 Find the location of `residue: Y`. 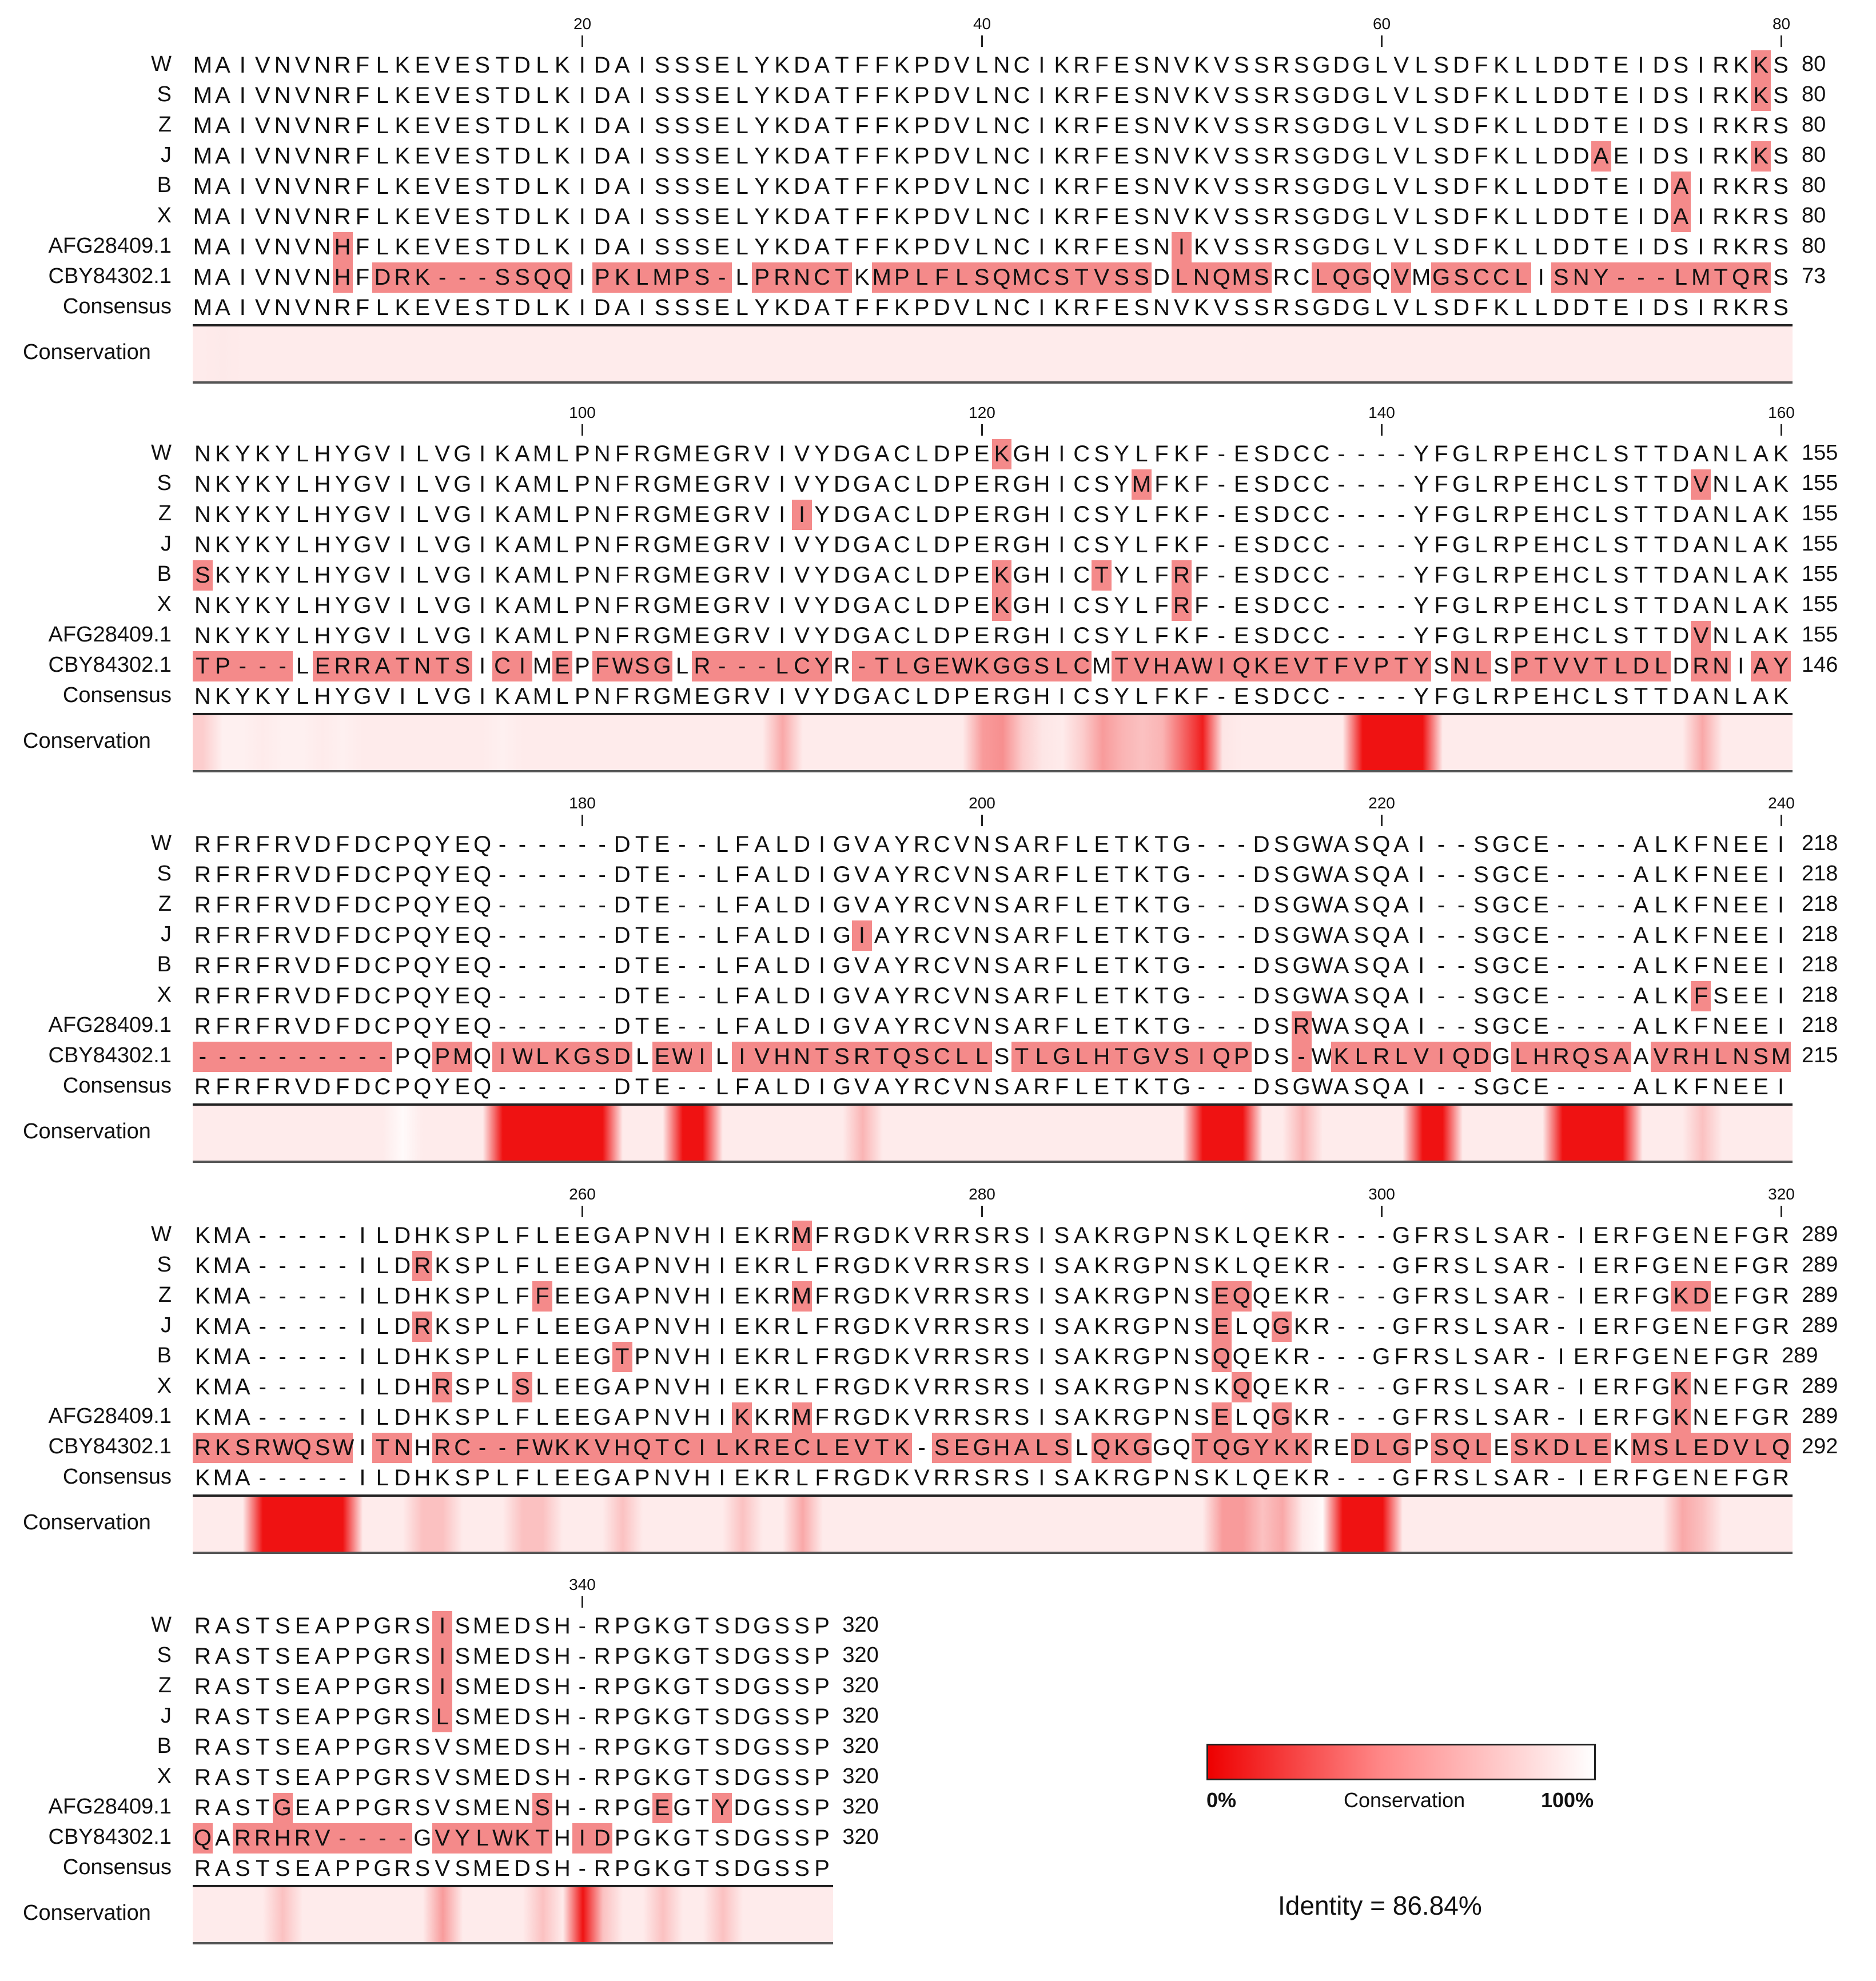

residue: Y is located at coordinates (762, 65).